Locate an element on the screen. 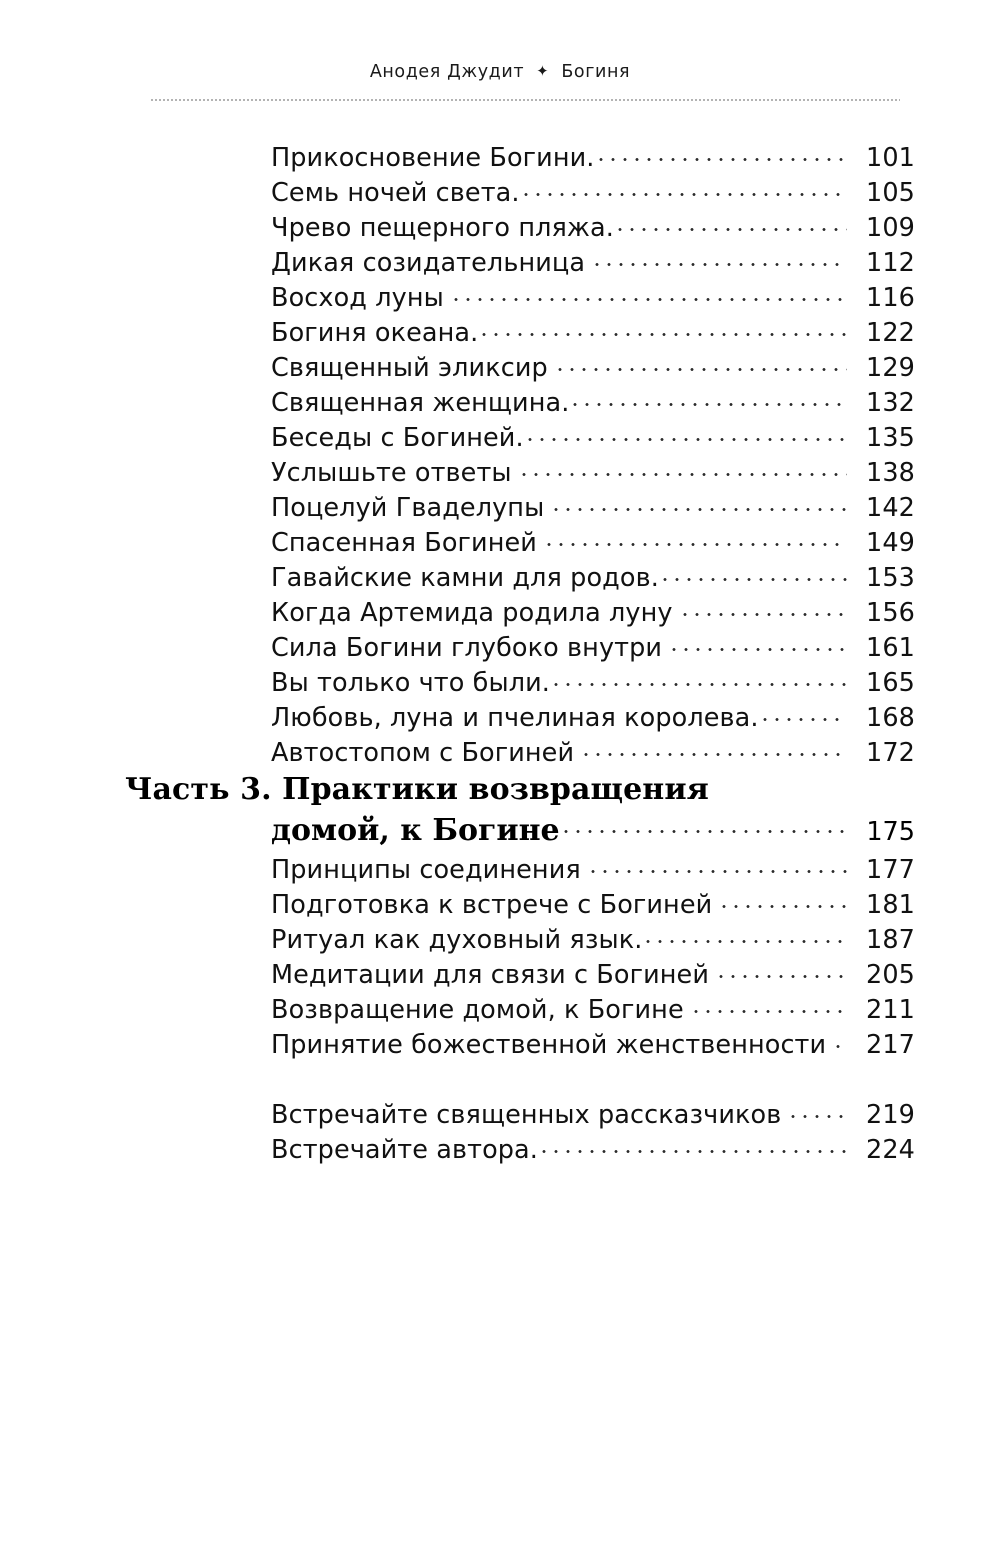 Image resolution: width=1000 pixels, height=1560 pixels. toc-entry-title: Встречайте священных рассказчиков is located at coordinates (526, 1114).